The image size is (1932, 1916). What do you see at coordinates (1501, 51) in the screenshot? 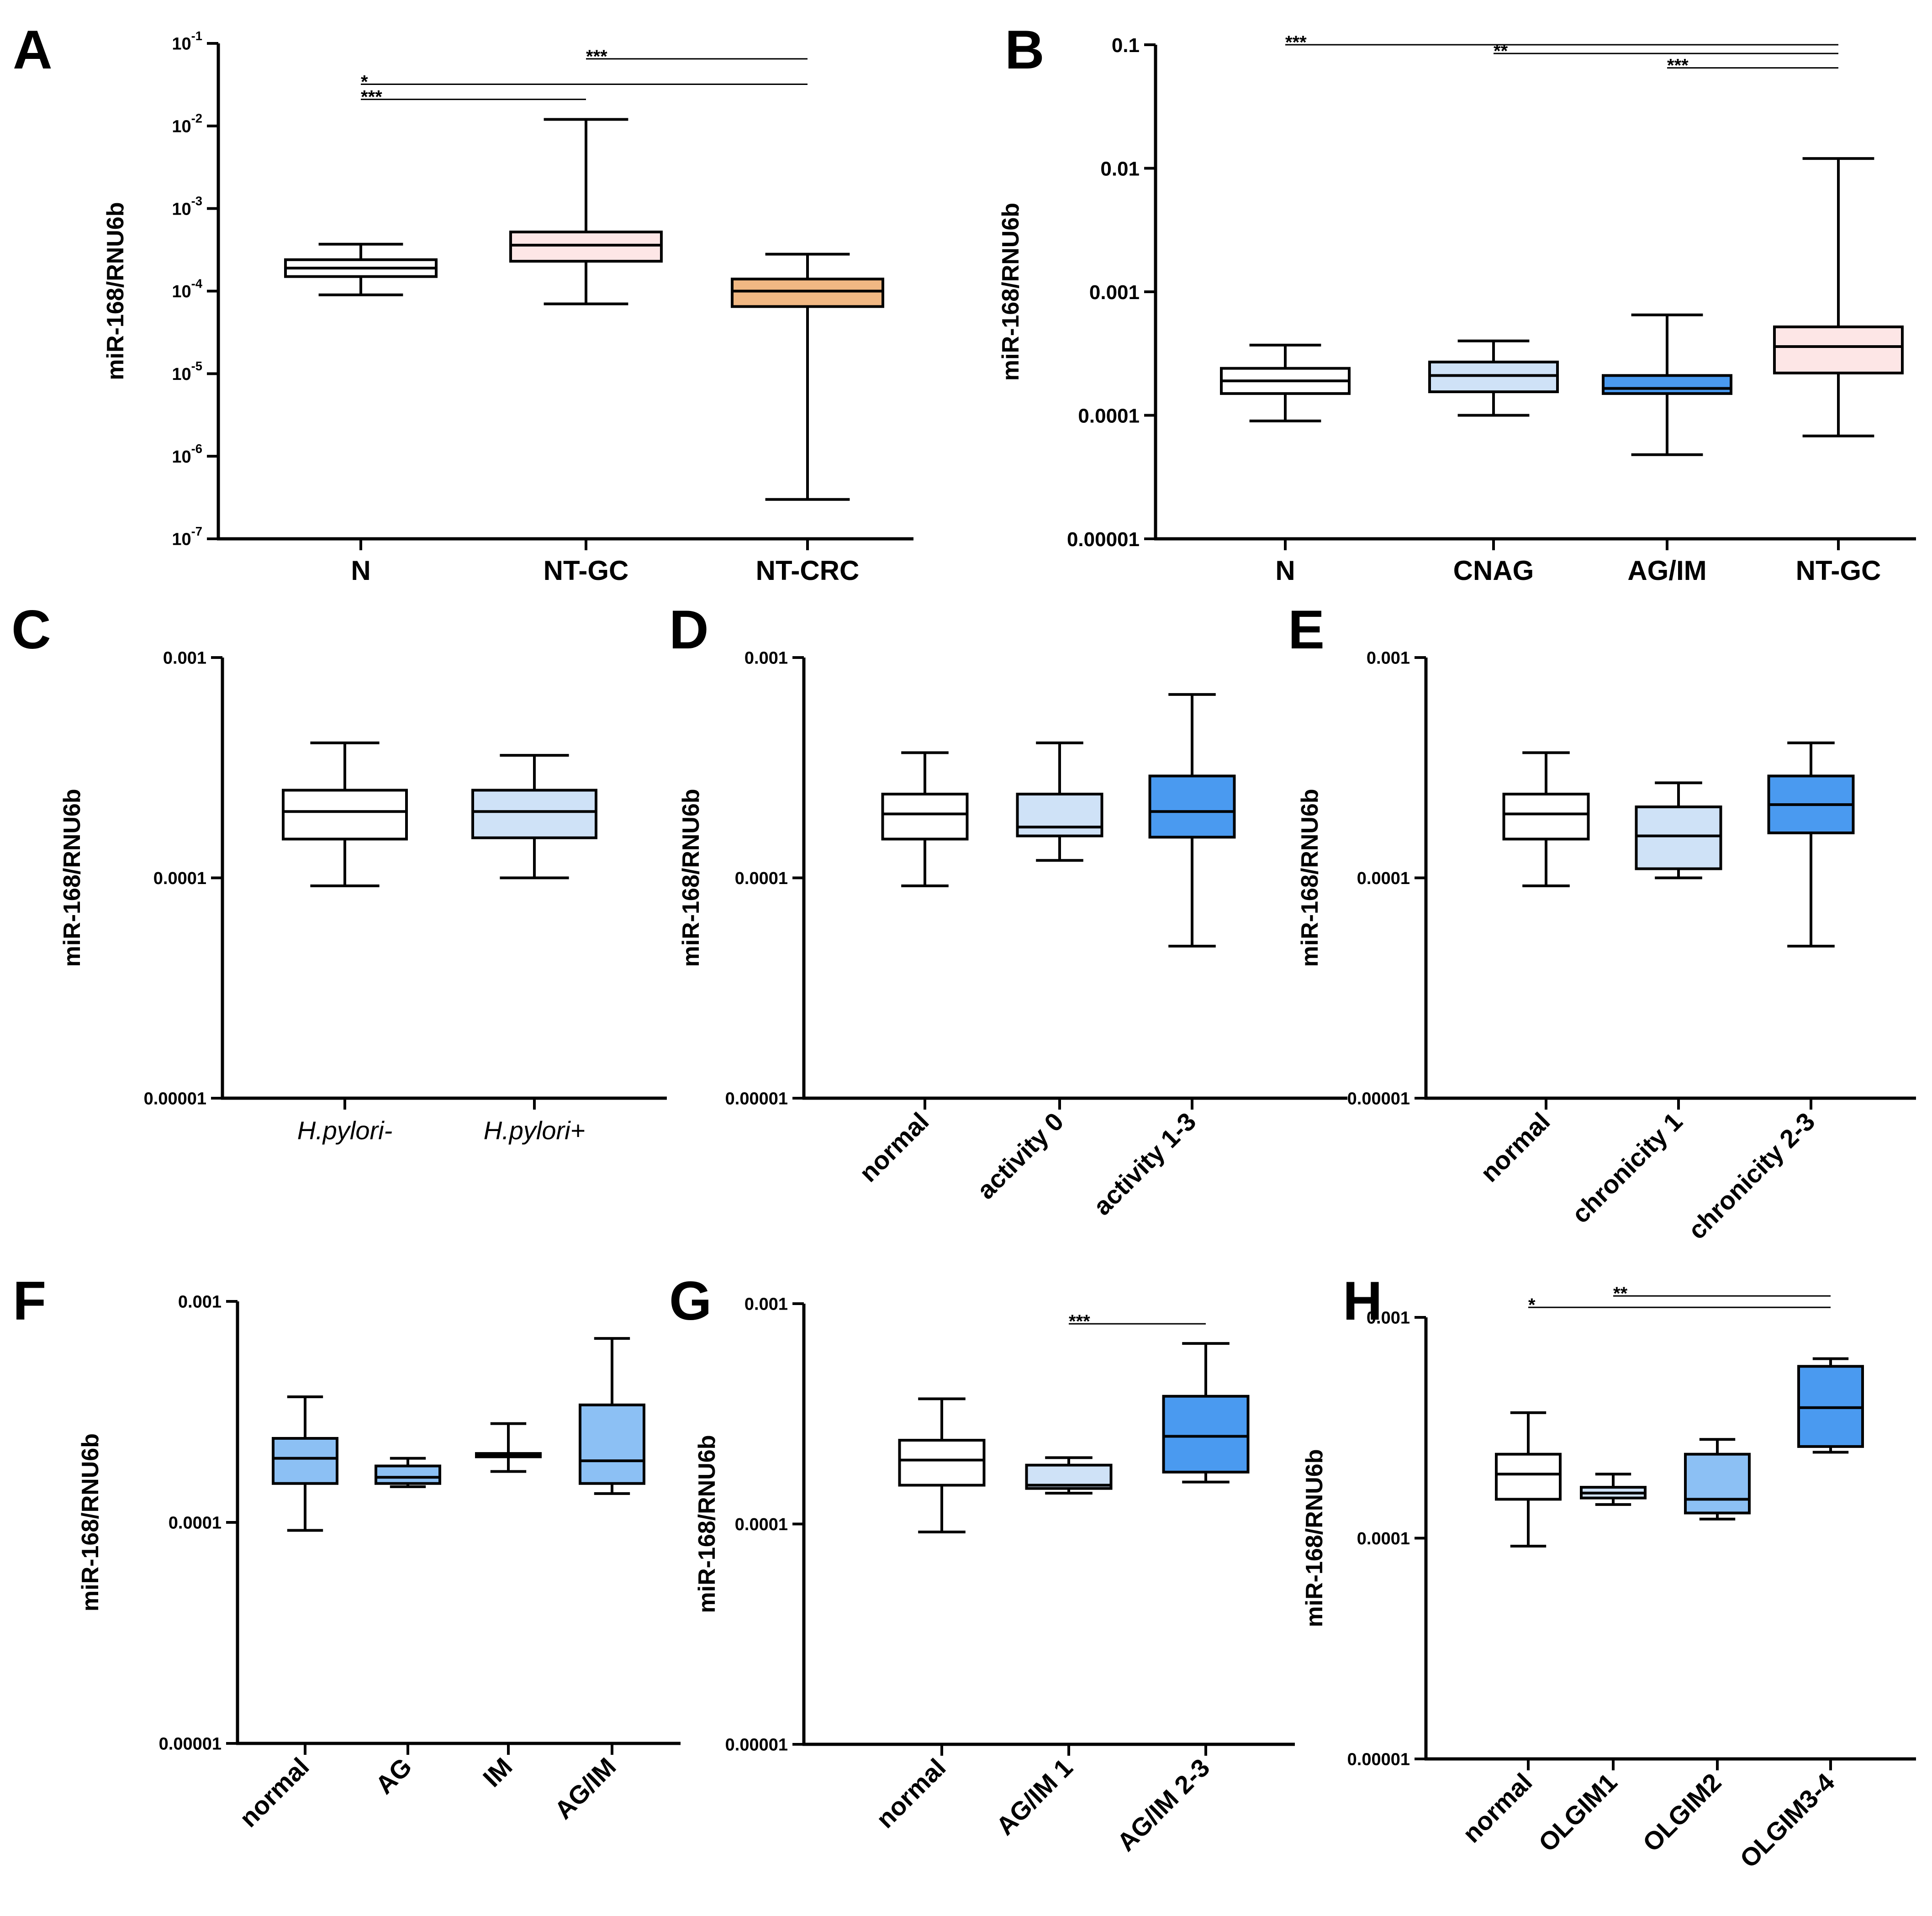
I see `significance-label: **` at bounding box center [1501, 51].